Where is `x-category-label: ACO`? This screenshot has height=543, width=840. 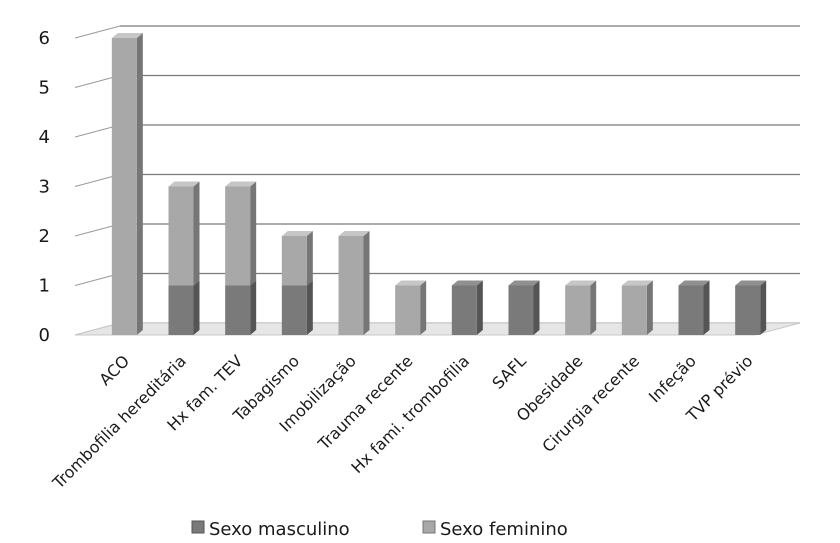
x-category-label: ACO is located at coordinates (114, 370).